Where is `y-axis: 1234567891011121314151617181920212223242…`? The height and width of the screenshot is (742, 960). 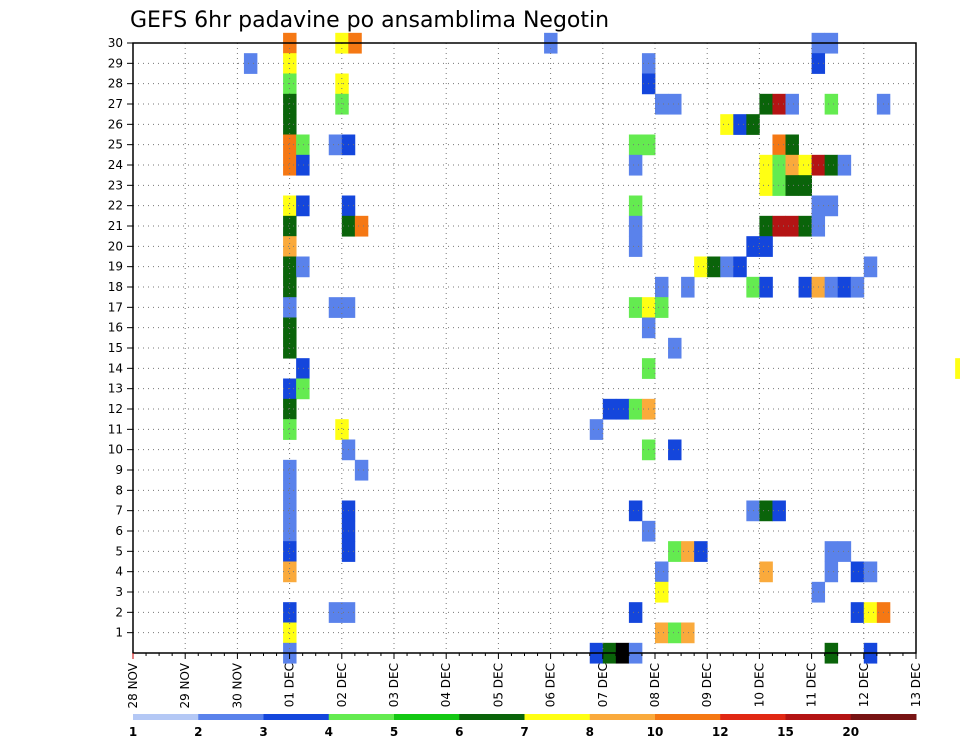
y-axis: 1234567891011121314151617181920212223242… is located at coordinates (120, 338).